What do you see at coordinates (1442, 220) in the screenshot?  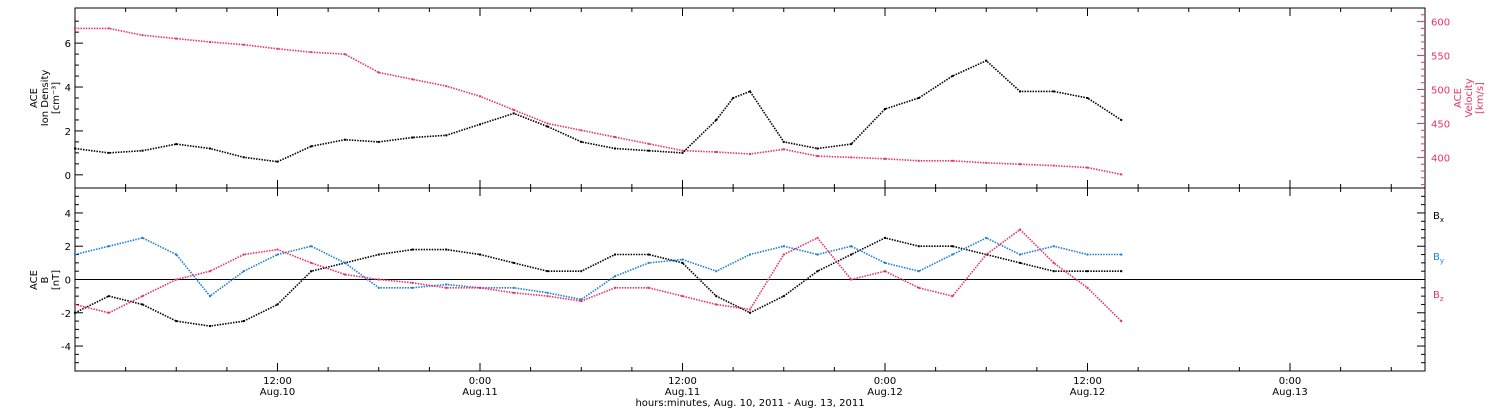 I see `legend-subscript: x` at bounding box center [1442, 220].